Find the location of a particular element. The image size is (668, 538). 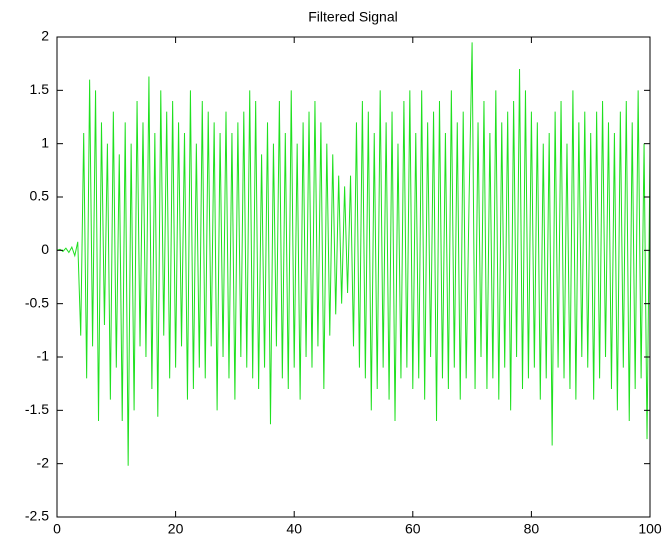

x-tick-label: 40 is located at coordinates (294, 529).